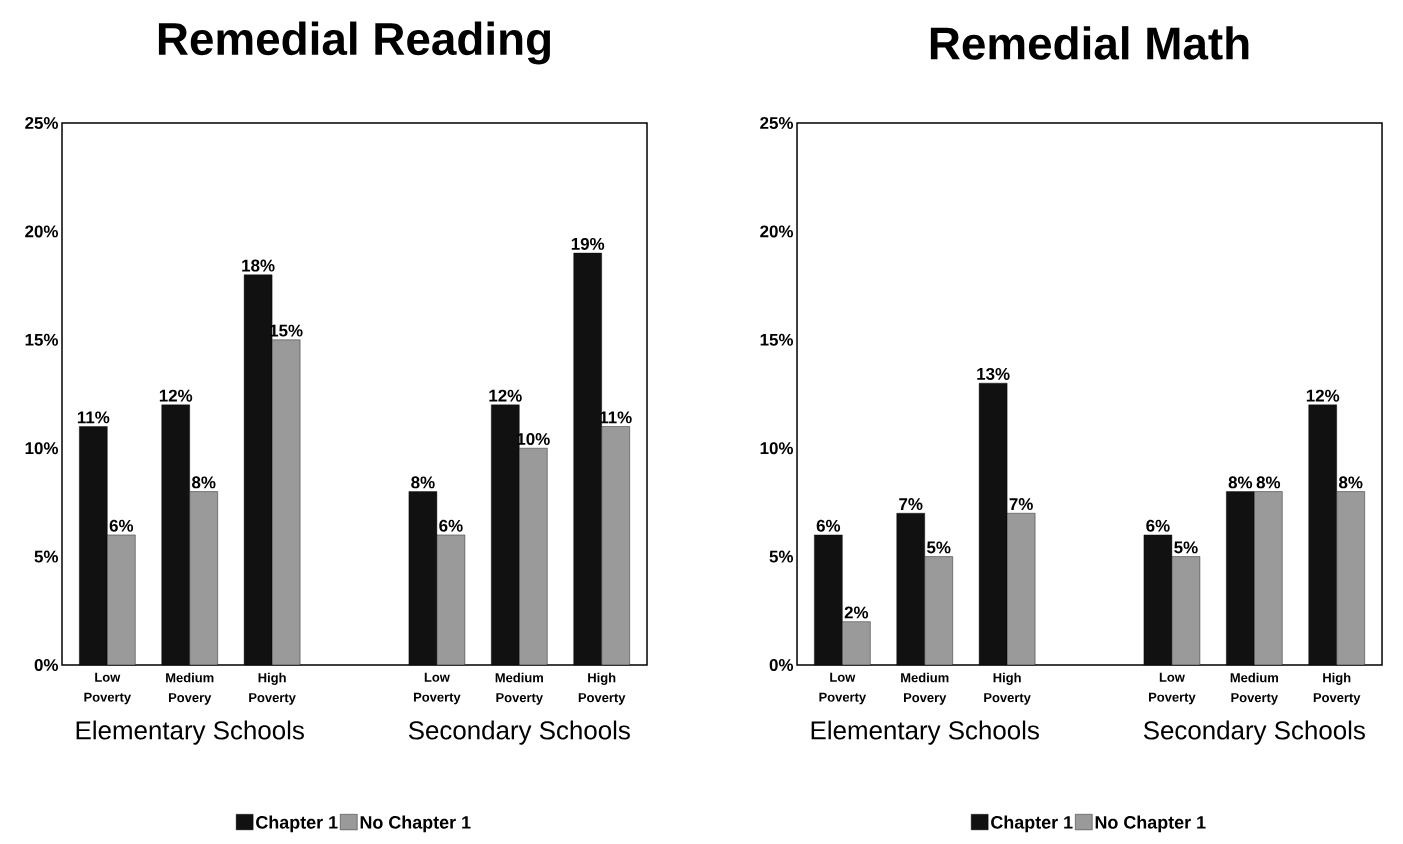 The height and width of the screenshot is (844, 1403). What do you see at coordinates (588, 243) in the screenshot?
I see `data-label: 19%` at bounding box center [588, 243].